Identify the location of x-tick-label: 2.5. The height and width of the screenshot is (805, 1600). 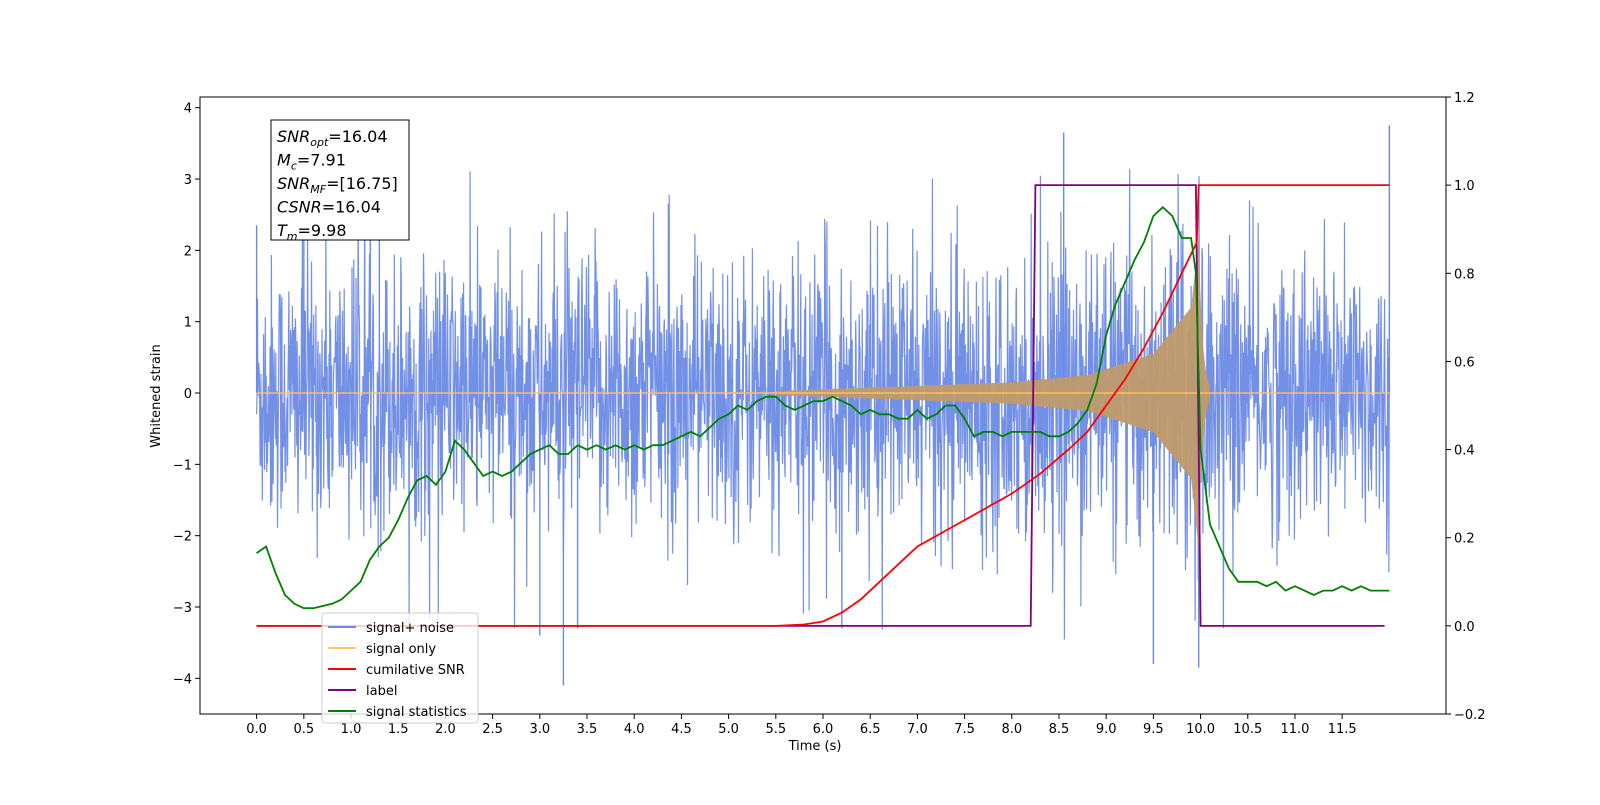
(492, 729).